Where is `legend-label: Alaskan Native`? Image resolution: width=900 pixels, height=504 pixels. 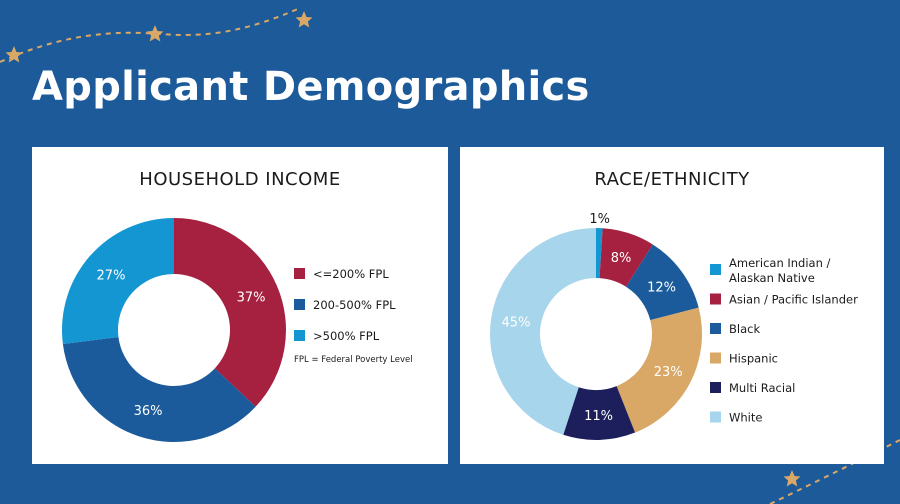 legend-label: Alaskan Native is located at coordinates (772, 278).